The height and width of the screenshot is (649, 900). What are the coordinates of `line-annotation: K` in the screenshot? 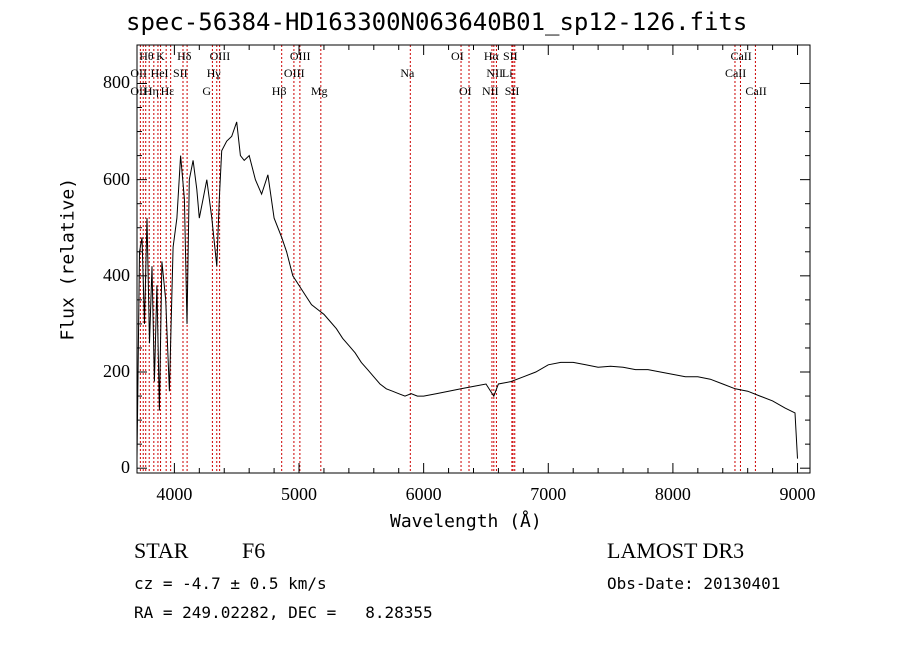 It's located at (160, 56).